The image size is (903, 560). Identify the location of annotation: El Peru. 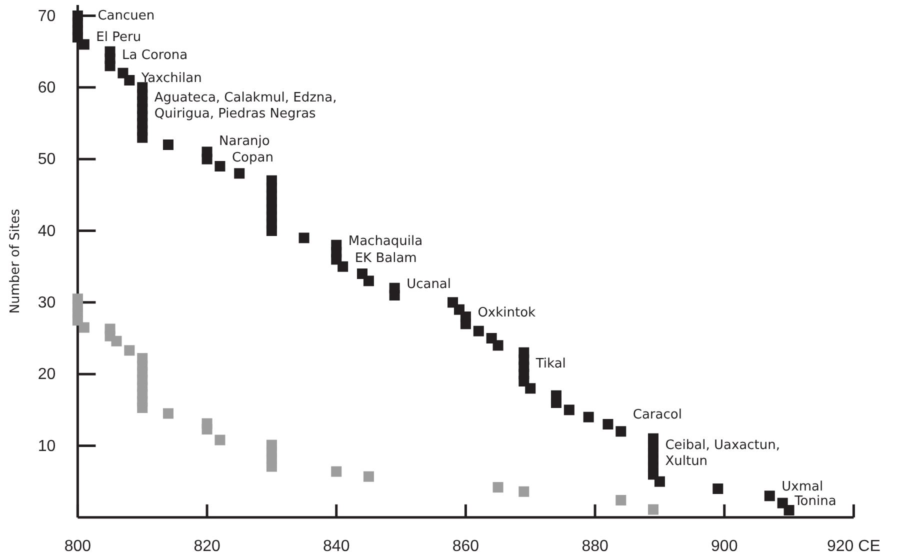
(119, 37).